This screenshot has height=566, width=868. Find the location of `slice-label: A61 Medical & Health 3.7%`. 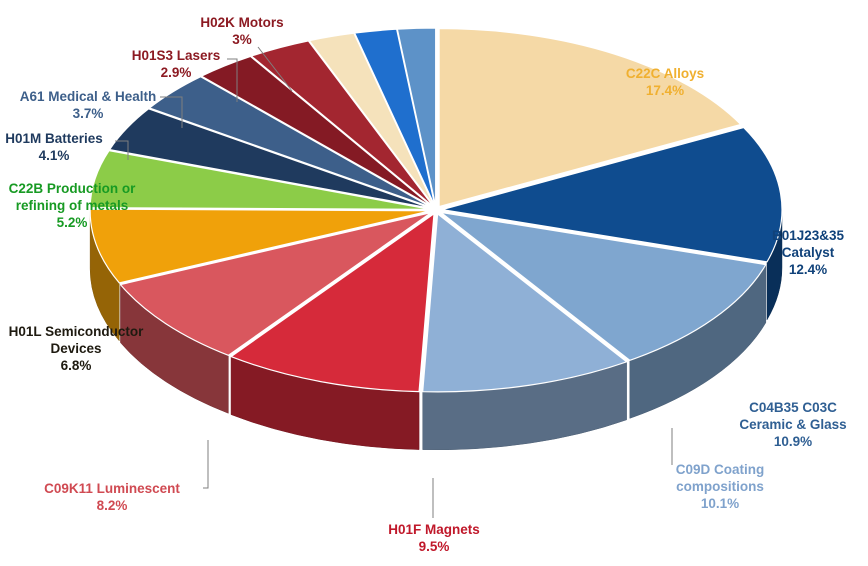

slice-label: A61 Medical & Health 3.7% is located at coordinates (88, 105).